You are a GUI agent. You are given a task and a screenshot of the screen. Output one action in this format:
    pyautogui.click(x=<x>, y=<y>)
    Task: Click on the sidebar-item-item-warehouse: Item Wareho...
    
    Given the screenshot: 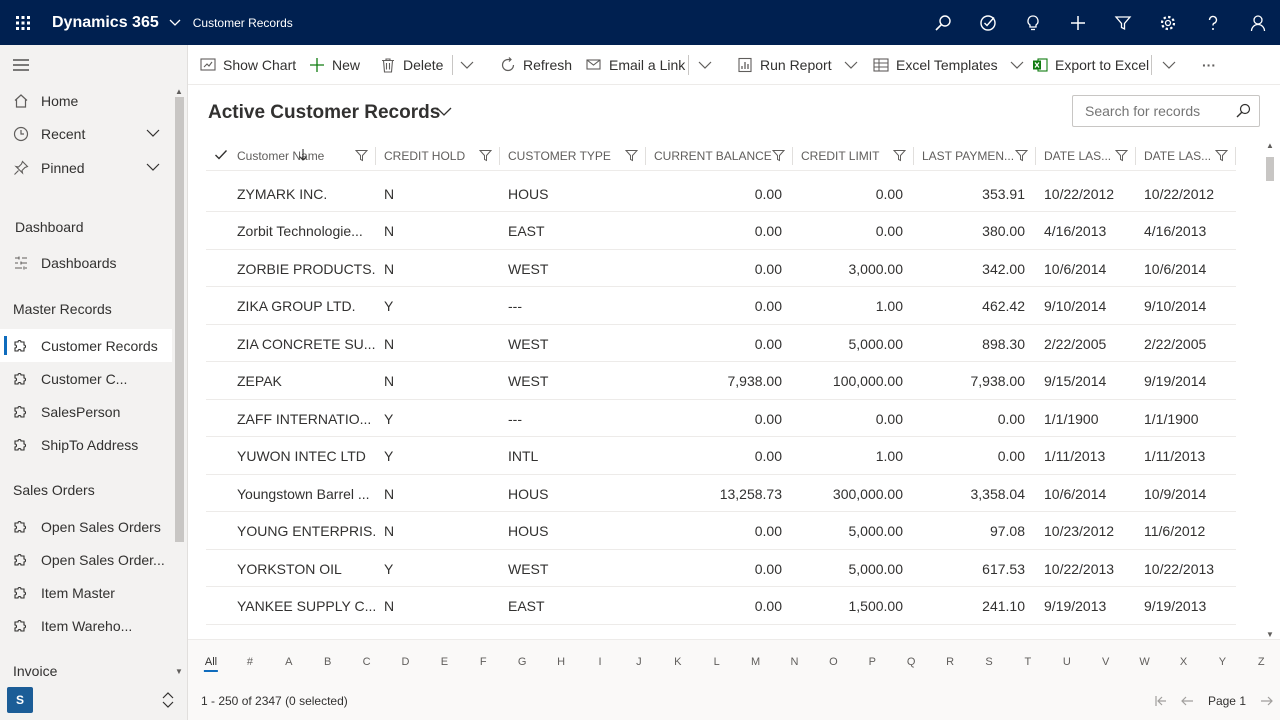 What is the action you would take?
    pyautogui.click(x=86, y=625)
    